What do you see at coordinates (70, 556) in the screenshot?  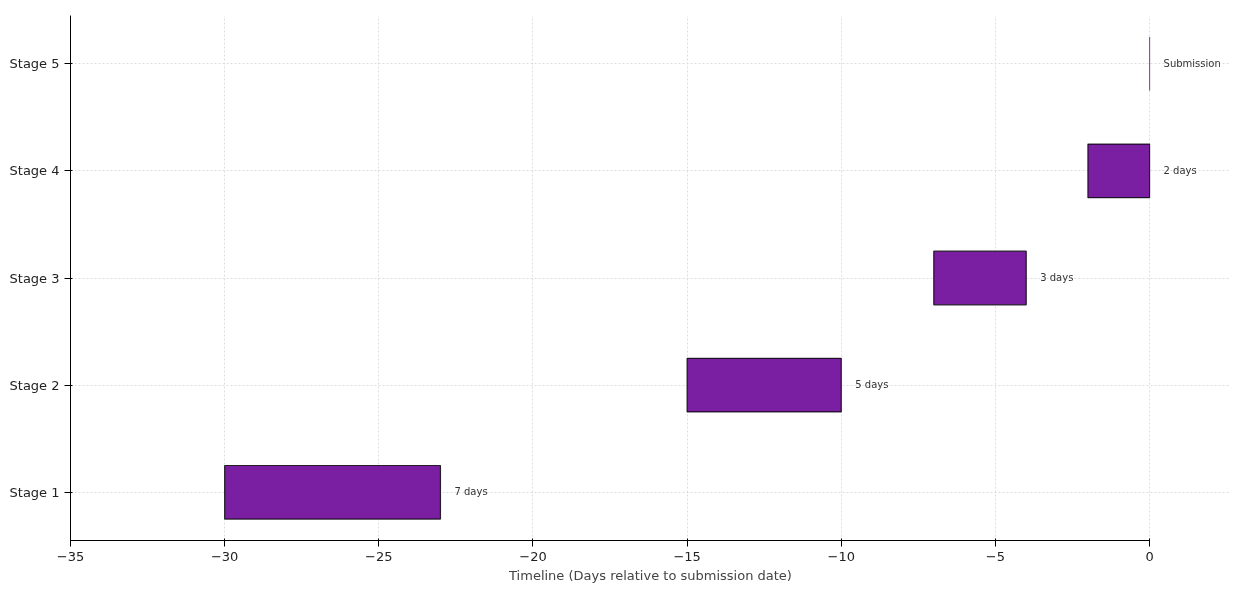 I see `x-tick-label: −35` at bounding box center [70, 556].